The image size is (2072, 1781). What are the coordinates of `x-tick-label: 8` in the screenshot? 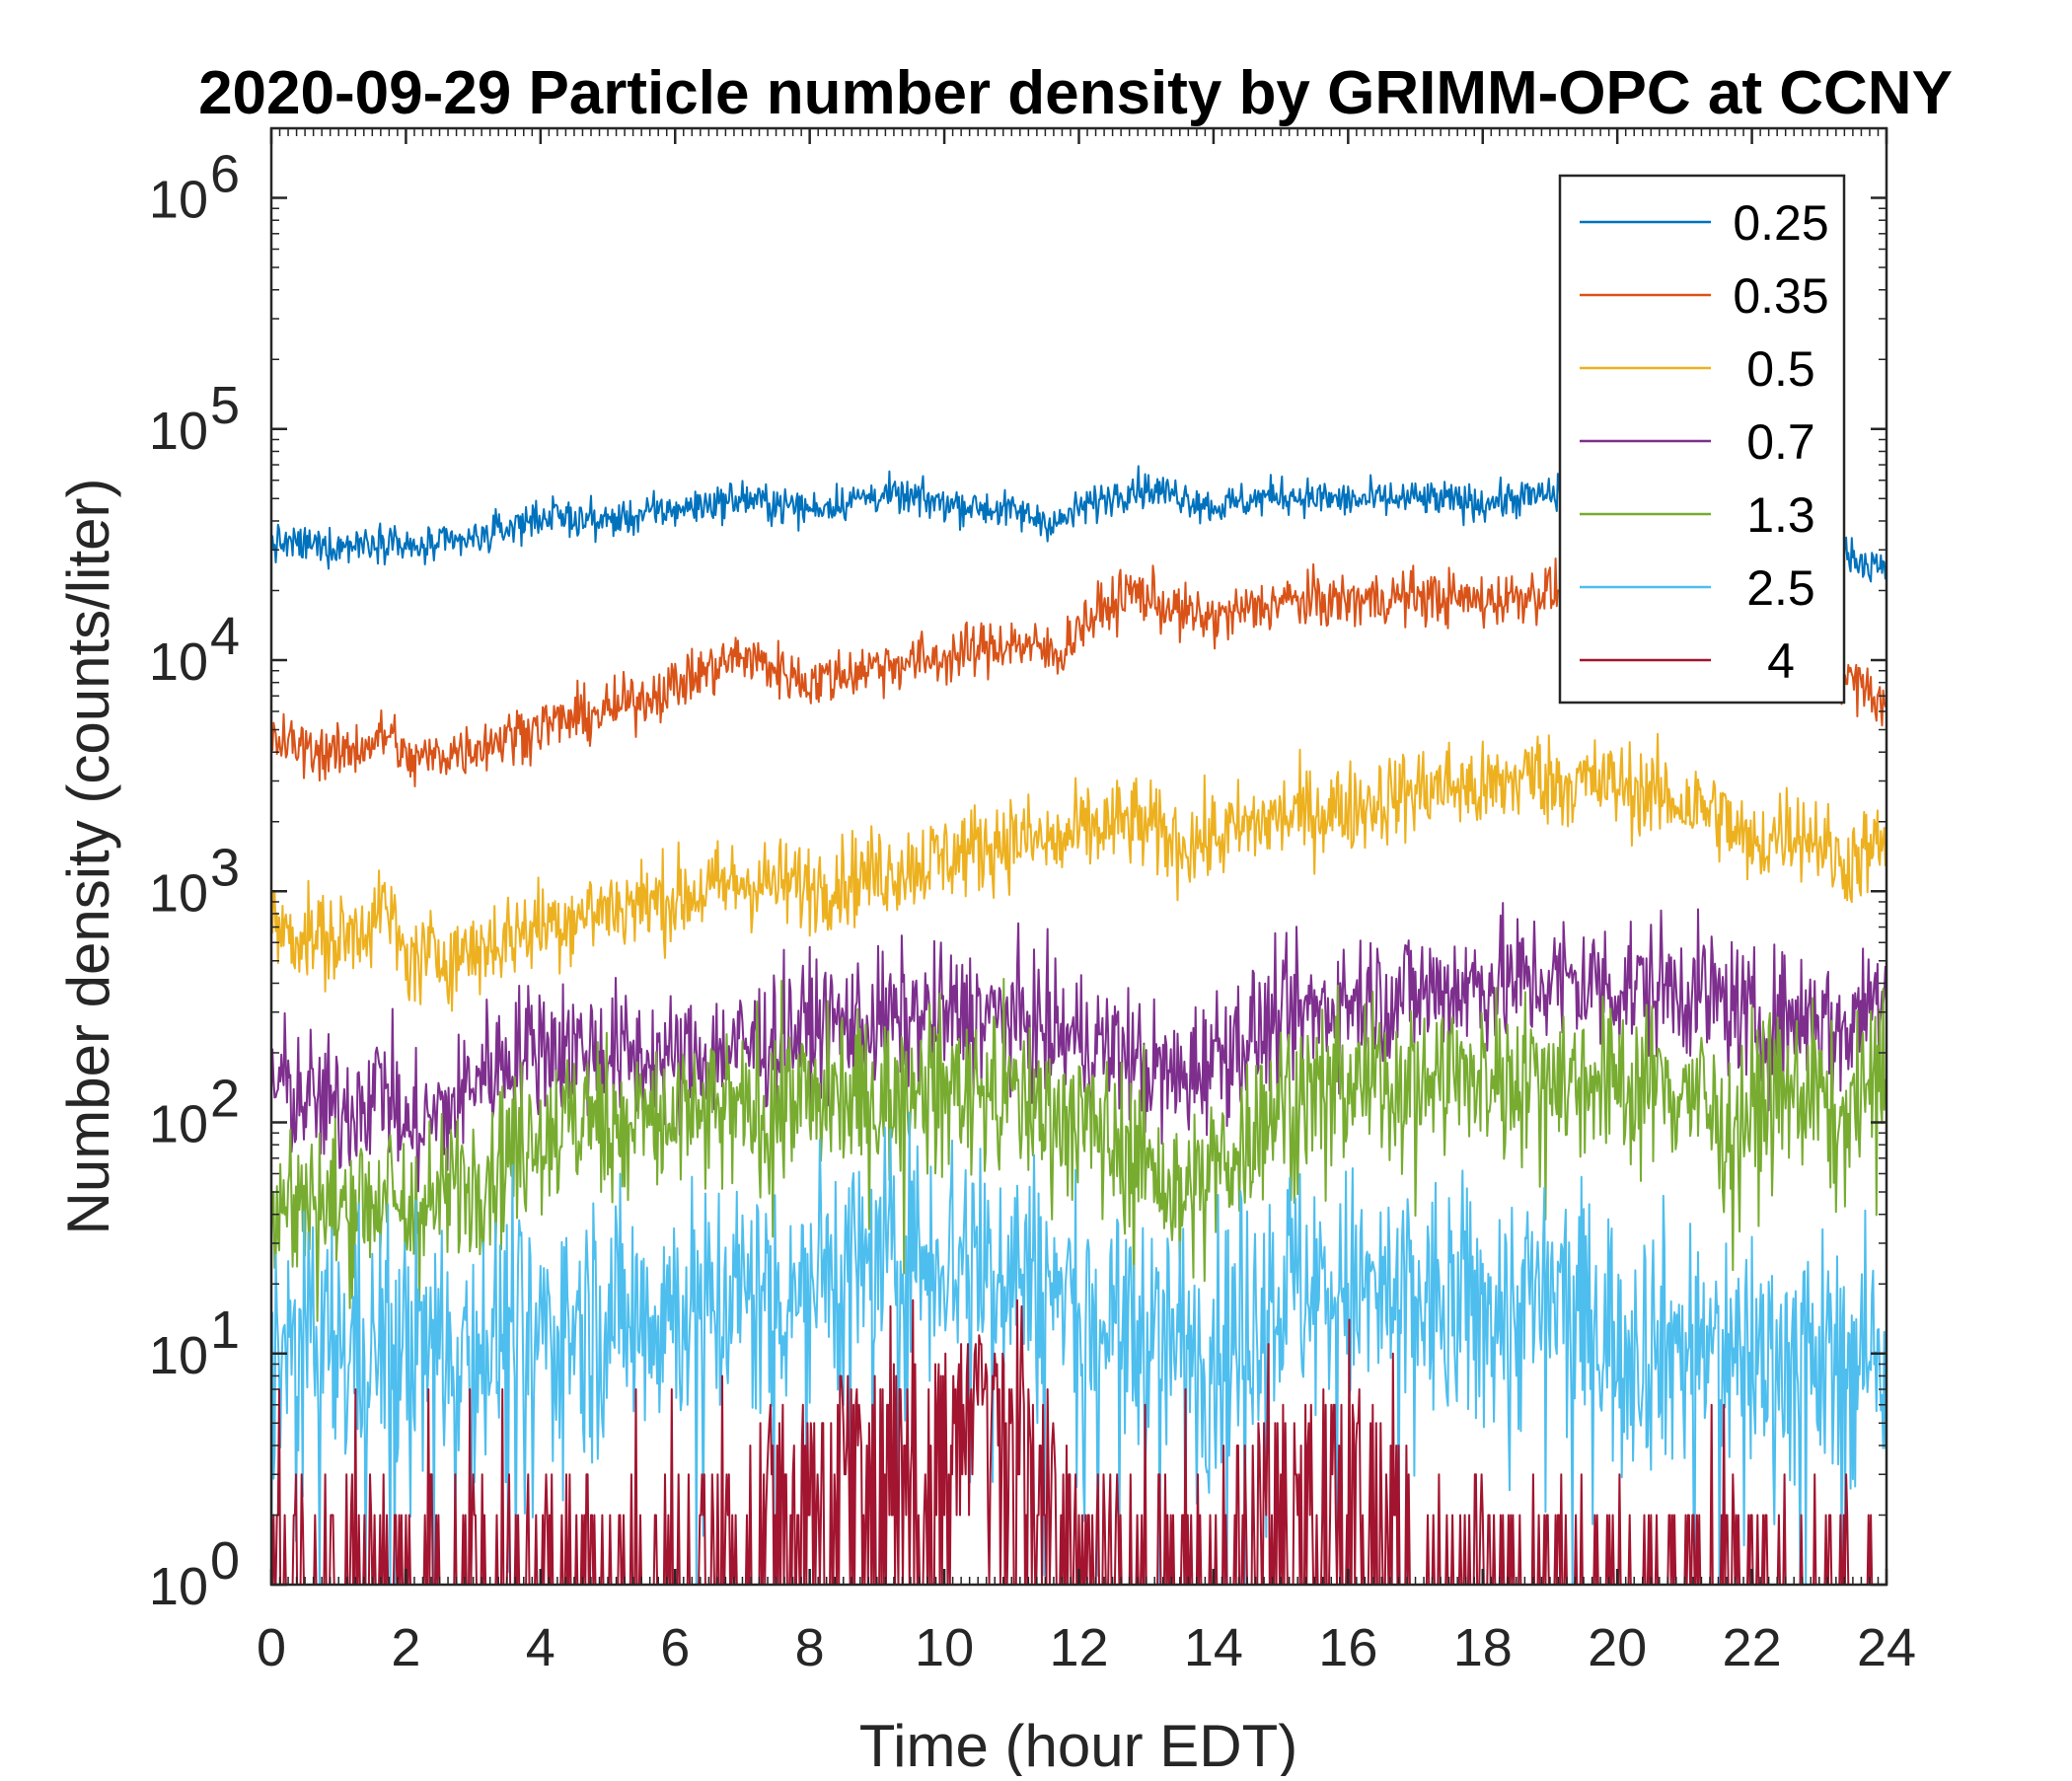 It's located at (810, 1647).